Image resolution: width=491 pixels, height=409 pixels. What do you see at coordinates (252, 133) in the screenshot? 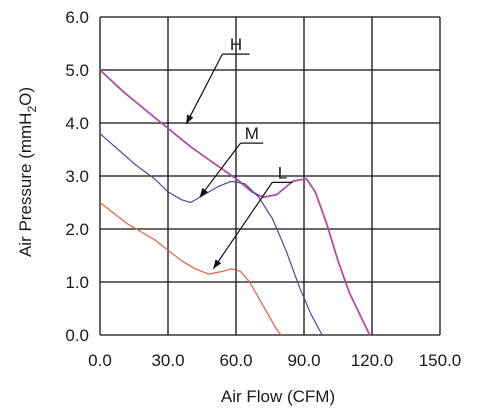
I see `annotation-label-m: M` at bounding box center [252, 133].